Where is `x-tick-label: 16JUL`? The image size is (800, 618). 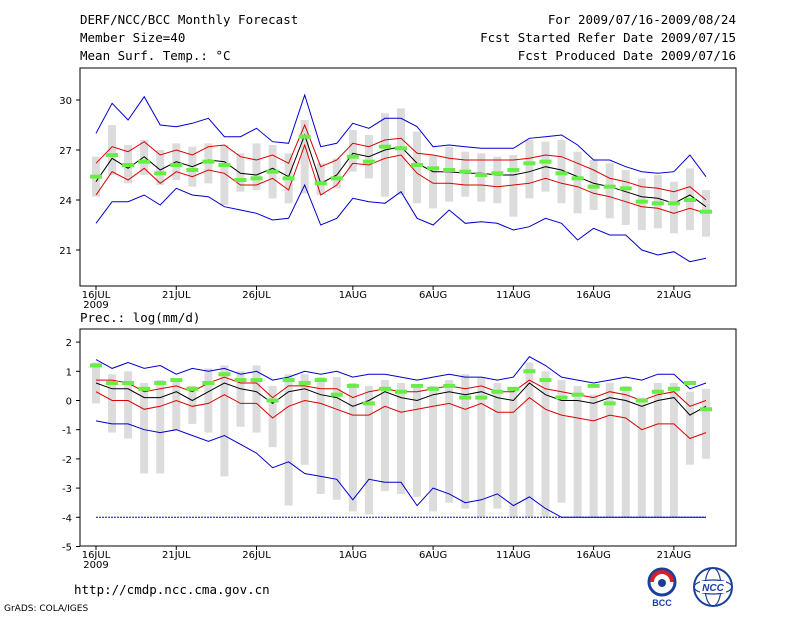 x-tick-label: 16JUL is located at coordinates (96, 295).